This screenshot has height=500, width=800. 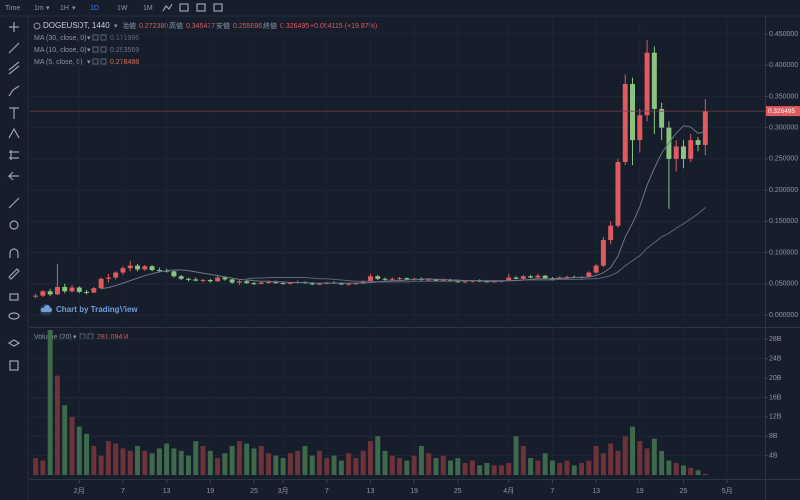 What do you see at coordinates (64, 8) in the screenshot?
I see `toolbar-item: 1H` at bounding box center [64, 8].